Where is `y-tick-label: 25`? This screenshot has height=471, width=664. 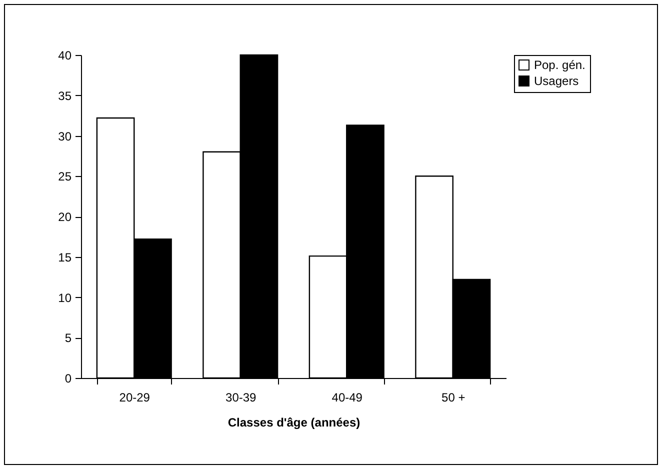
y-tick-label: 25 is located at coordinates (65, 177).